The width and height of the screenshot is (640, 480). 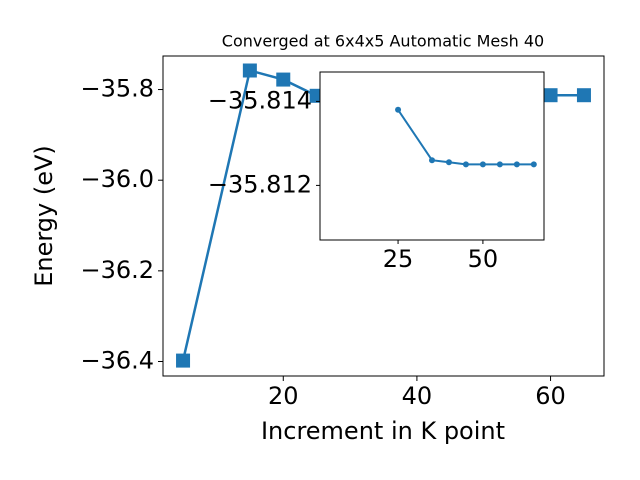 What do you see at coordinates (117, 360) in the screenshot?
I see `y-tick-label: −36.4` at bounding box center [117, 360].